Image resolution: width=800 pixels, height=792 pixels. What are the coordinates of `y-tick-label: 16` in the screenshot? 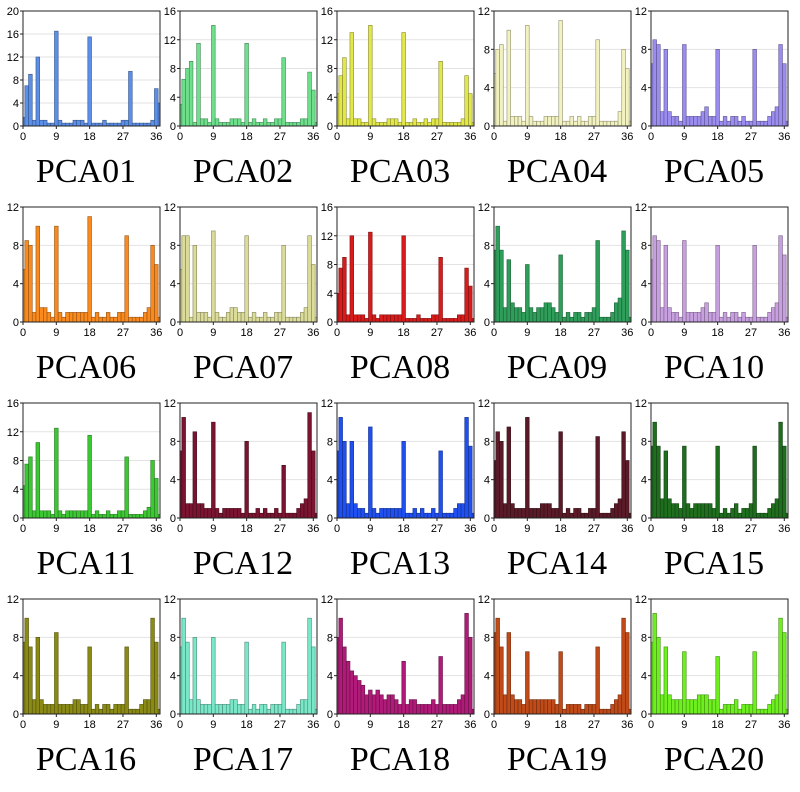 It's located at (13, 35).